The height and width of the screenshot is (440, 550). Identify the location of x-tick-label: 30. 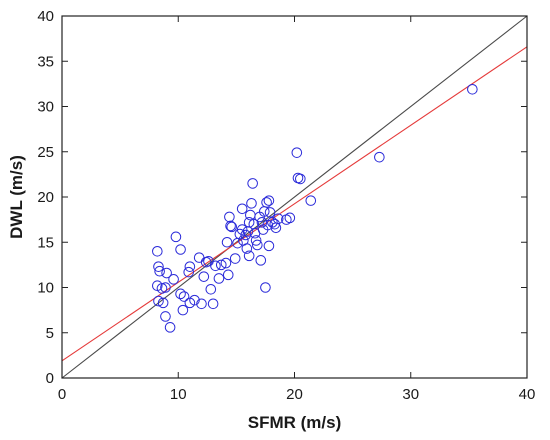
(410, 394).